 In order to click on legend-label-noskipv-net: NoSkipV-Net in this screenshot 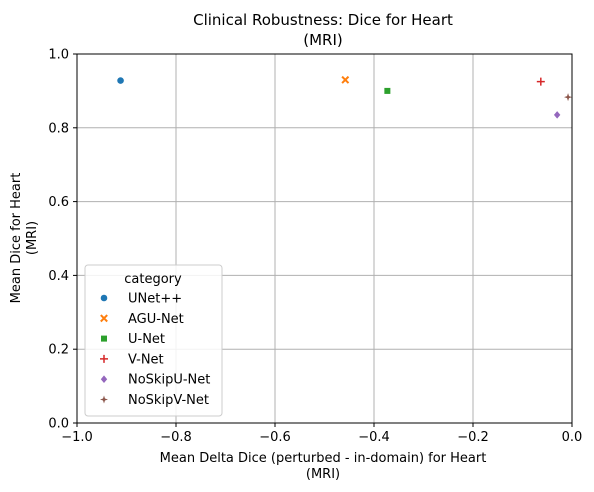, I will do `click(168, 400)`.